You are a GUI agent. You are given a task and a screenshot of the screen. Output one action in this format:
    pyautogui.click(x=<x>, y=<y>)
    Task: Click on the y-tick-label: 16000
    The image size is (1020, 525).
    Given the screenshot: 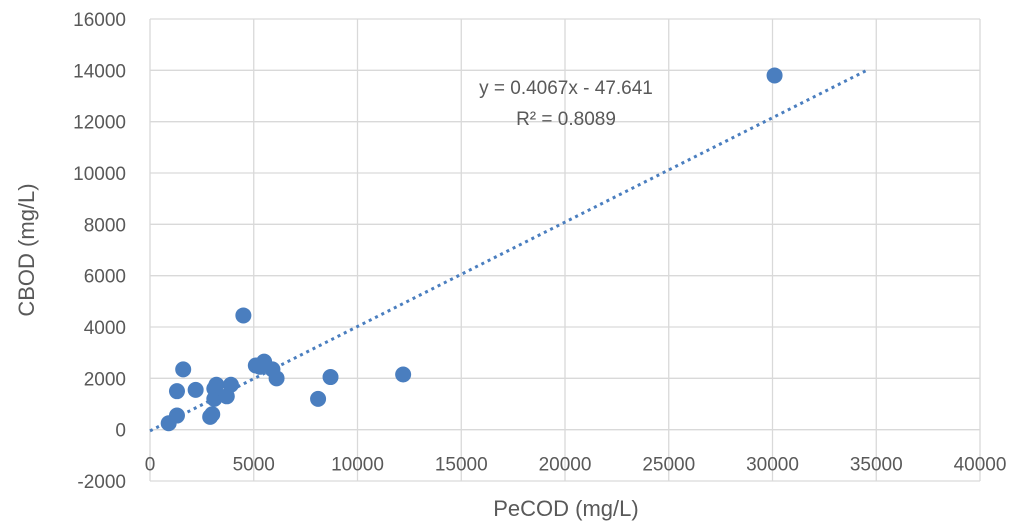 What is the action you would take?
    pyautogui.click(x=99, y=20)
    